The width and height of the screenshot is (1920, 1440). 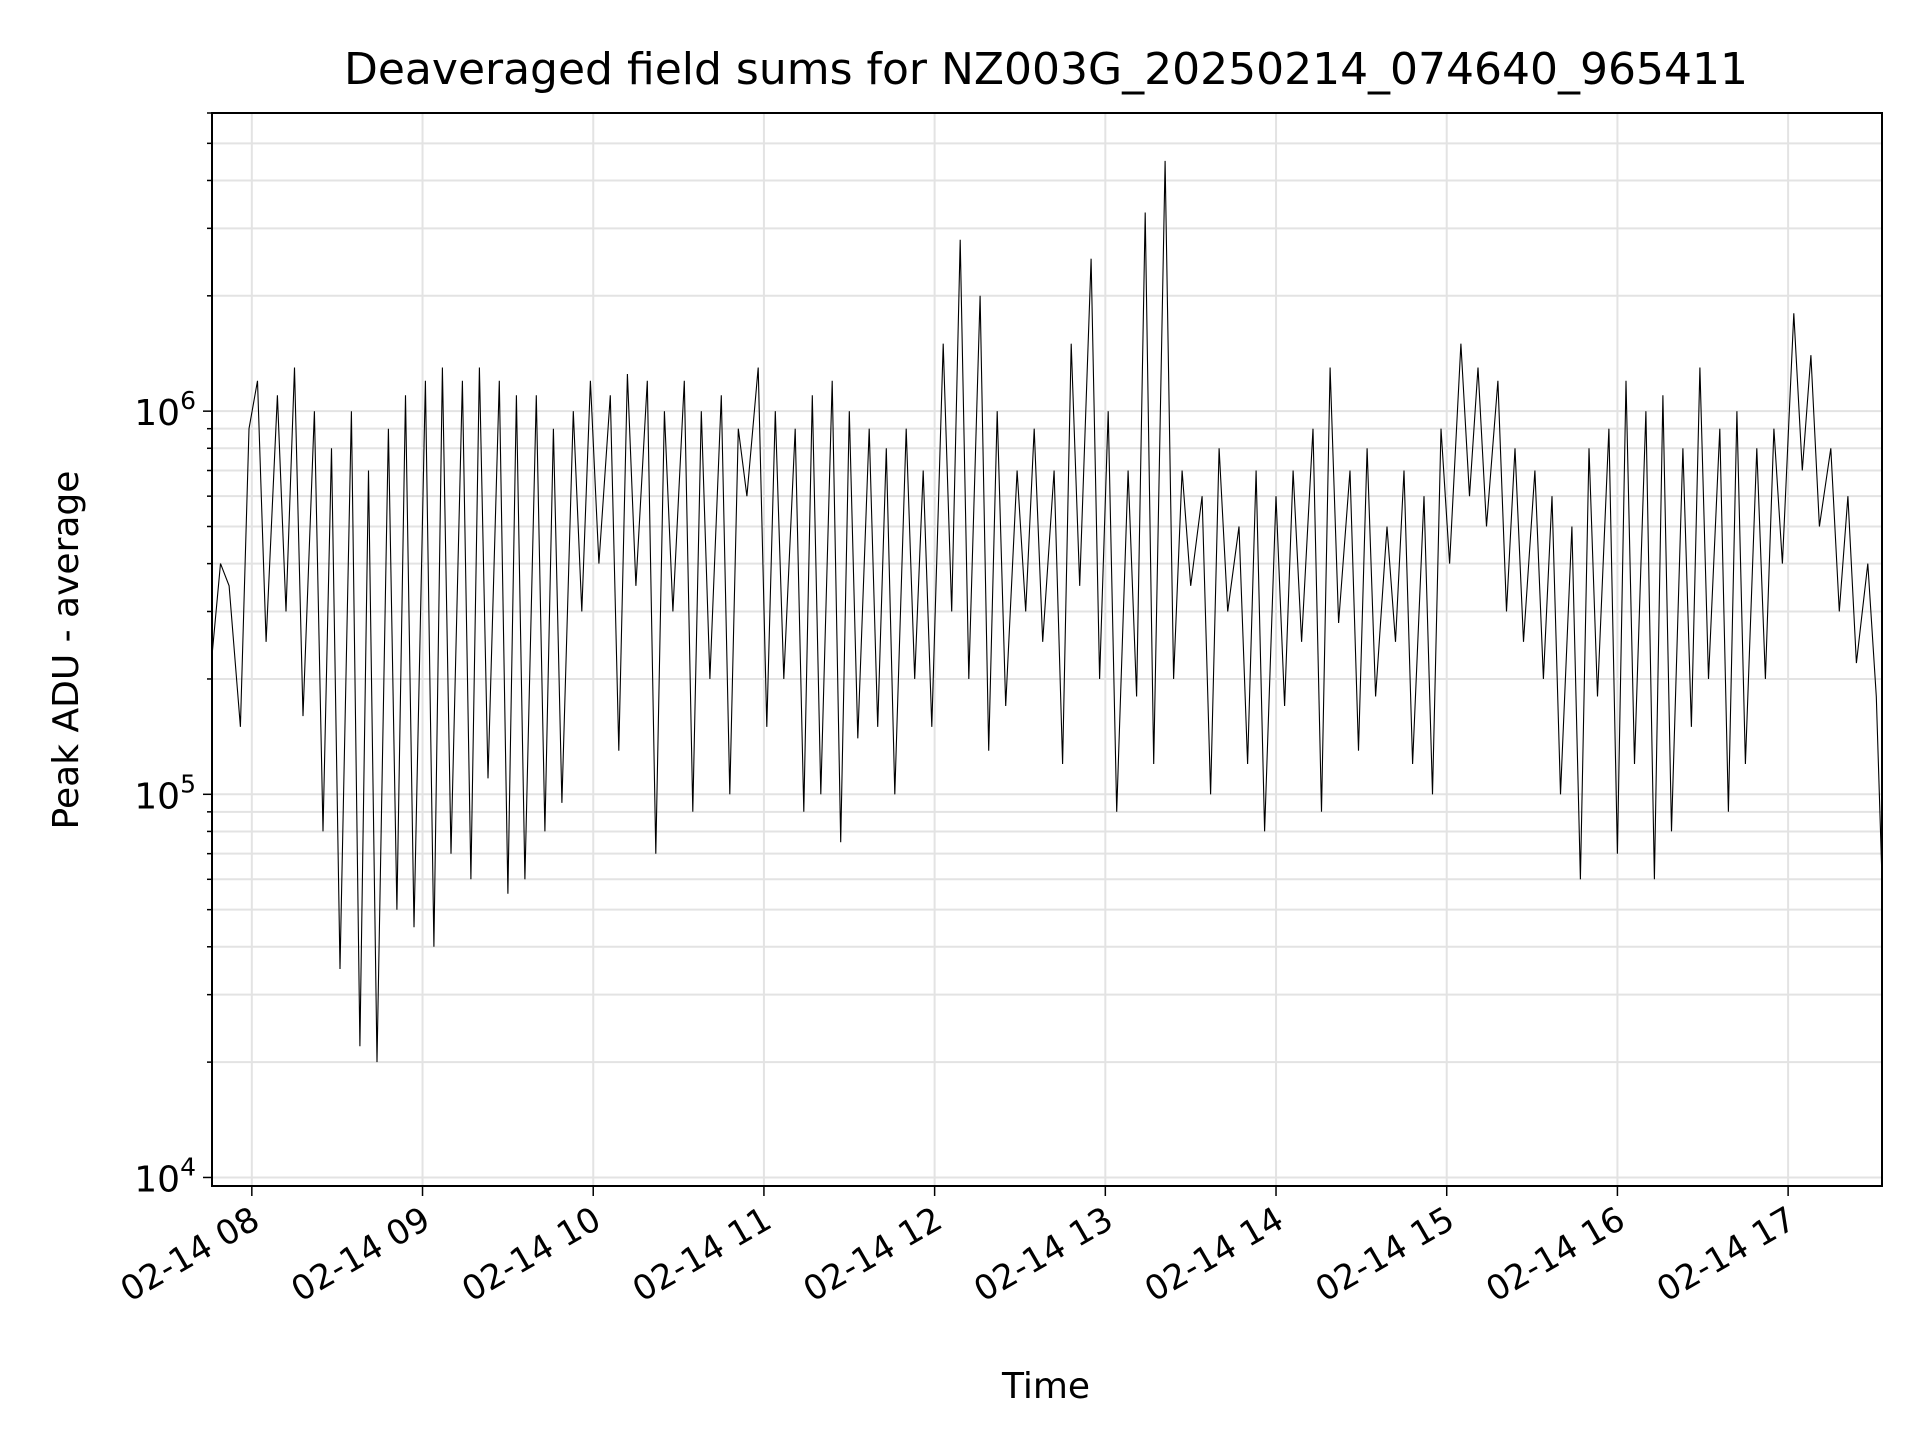 I want to click on y-axis: 10⁴ 10⁵ 10⁶, so click(x=173, y=656).